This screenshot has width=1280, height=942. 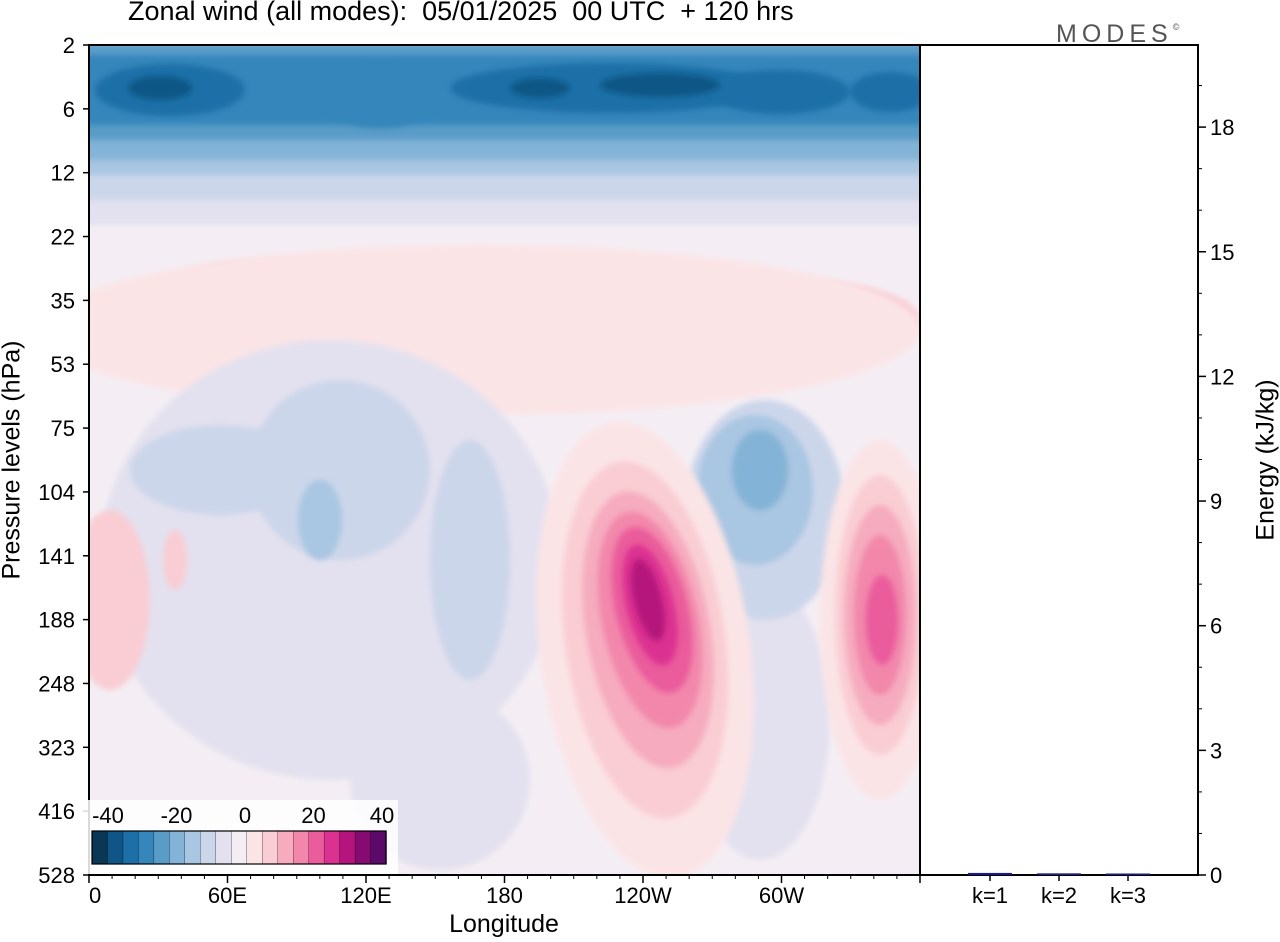 What do you see at coordinates (643, 895) in the screenshot?
I see `longitude-tick-label: 120W` at bounding box center [643, 895].